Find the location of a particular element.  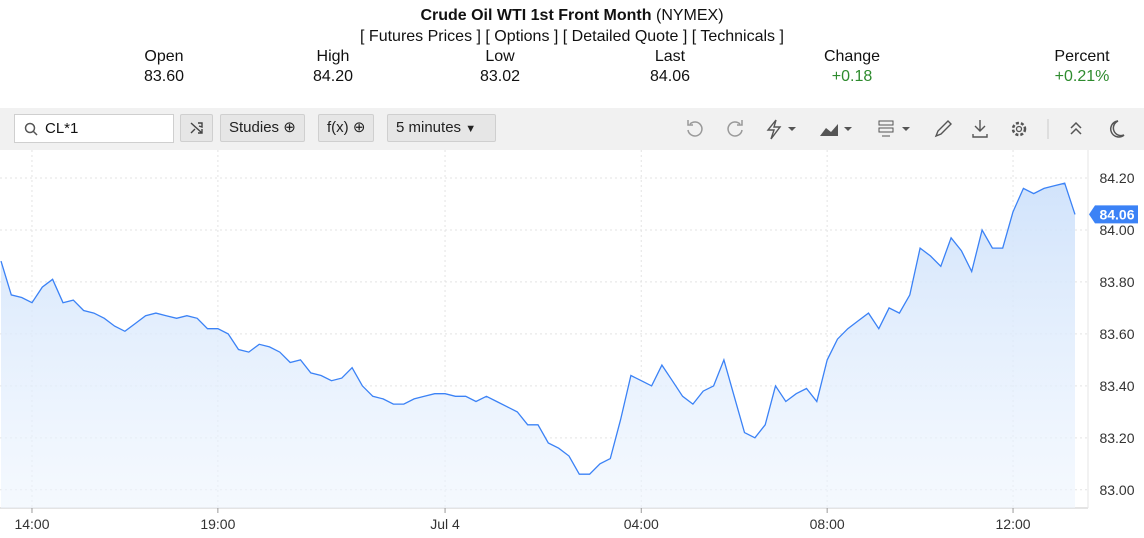

x-tick-label: 19:00 is located at coordinates (217, 524).